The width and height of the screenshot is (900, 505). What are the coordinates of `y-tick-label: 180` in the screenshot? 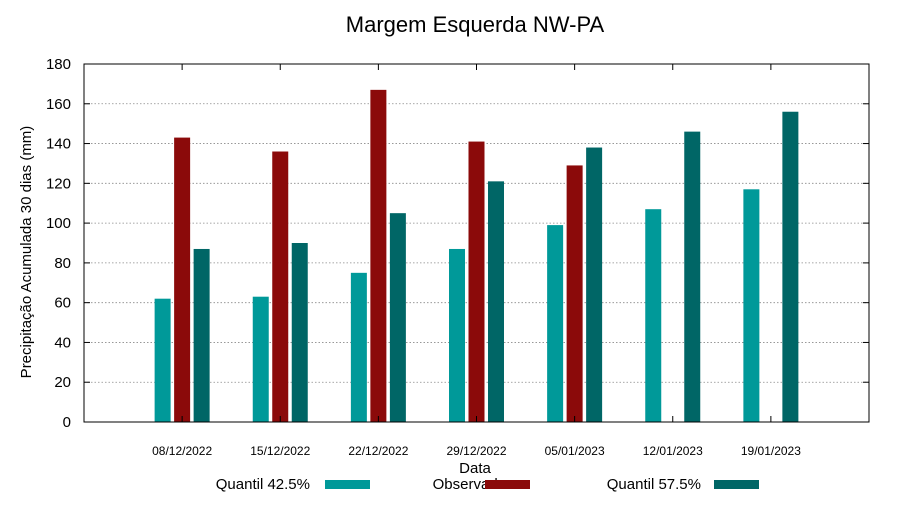 It's located at (58, 64).